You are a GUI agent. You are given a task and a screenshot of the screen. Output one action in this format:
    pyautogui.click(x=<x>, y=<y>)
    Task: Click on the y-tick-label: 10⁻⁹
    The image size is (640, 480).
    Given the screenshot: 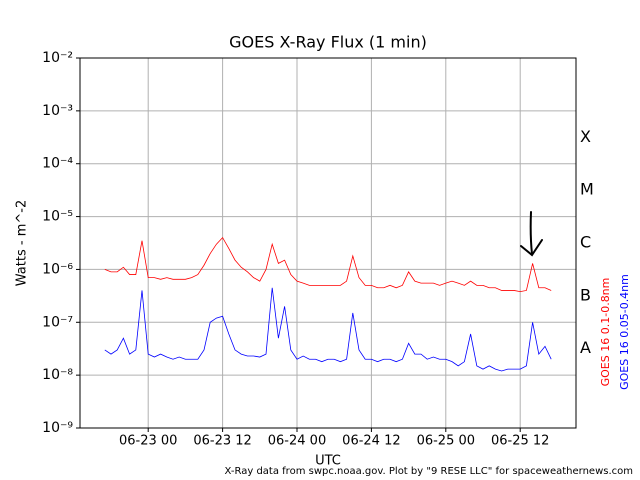 What is the action you would take?
    pyautogui.click(x=57, y=428)
    